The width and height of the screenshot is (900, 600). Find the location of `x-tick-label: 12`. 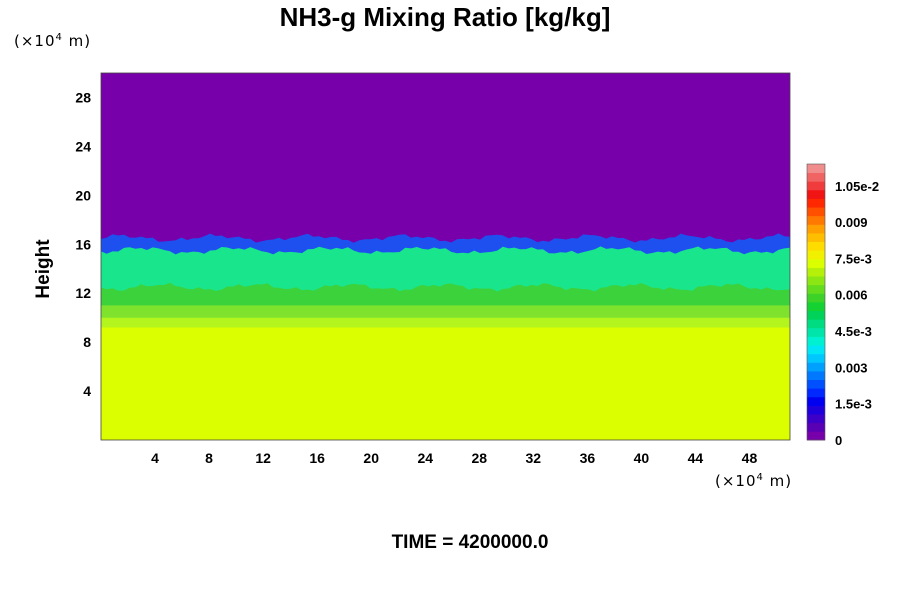

x-tick-label: 12 is located at coordinates (263, 458).